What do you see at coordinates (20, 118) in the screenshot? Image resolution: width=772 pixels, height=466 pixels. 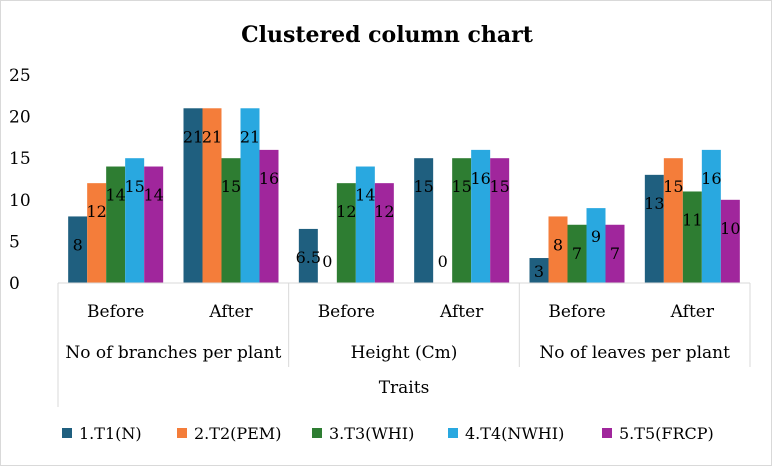 I see `y-tick-label: 20` at bounding box center [20, 118].